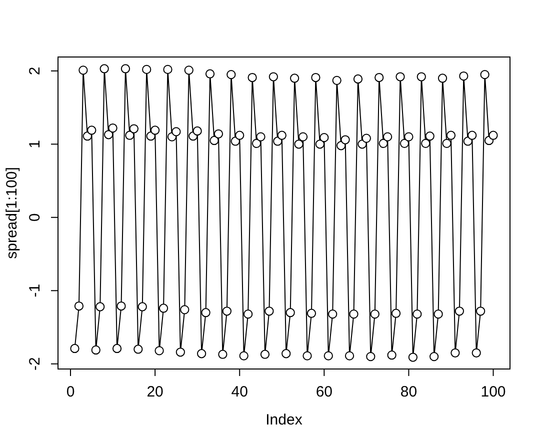  Describe the element at coordinates (284, 420) in the screenshot. I see `x-axis-title: Index` at that location.